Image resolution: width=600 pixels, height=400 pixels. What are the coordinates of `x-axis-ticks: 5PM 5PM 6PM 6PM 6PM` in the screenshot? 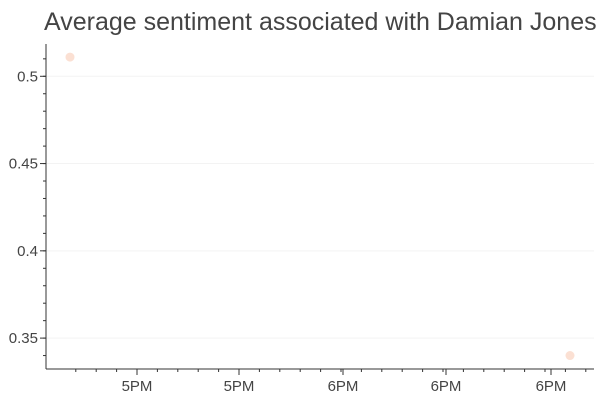 It's located at (331, 382).